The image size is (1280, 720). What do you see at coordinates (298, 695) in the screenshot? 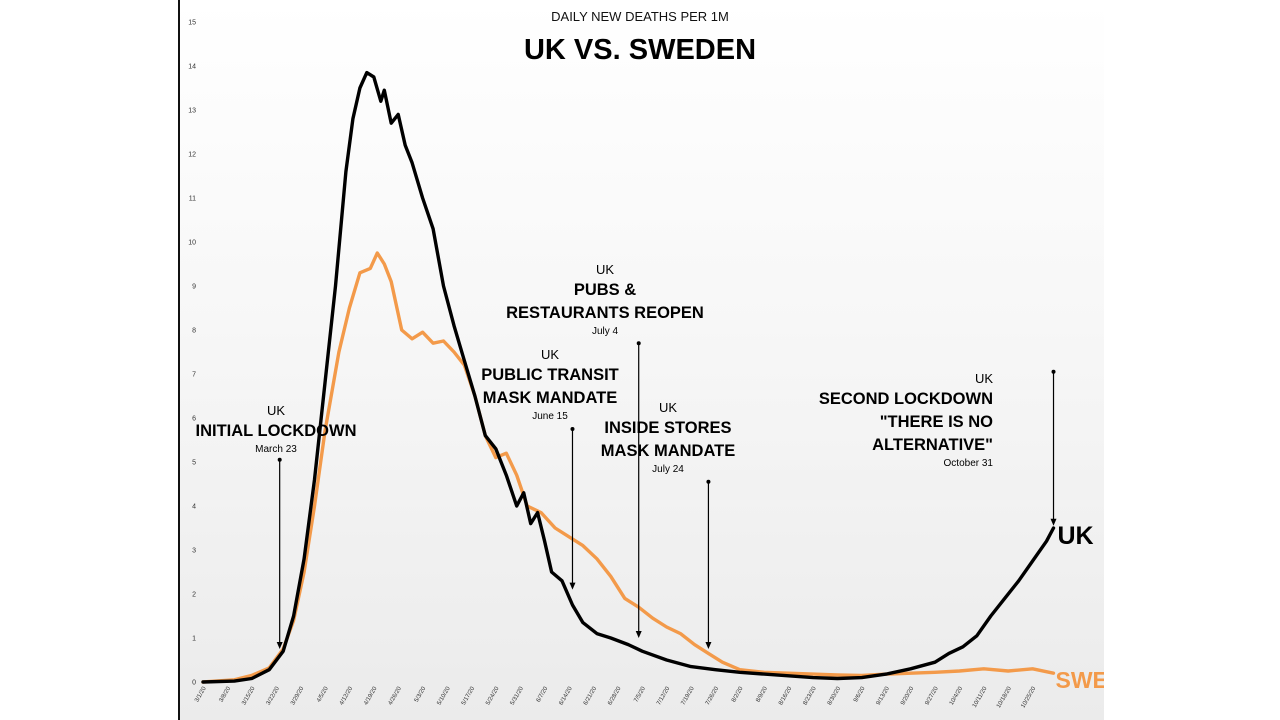
I see `x-tick-label: 3/29/20` at bounding box center [298, 695].